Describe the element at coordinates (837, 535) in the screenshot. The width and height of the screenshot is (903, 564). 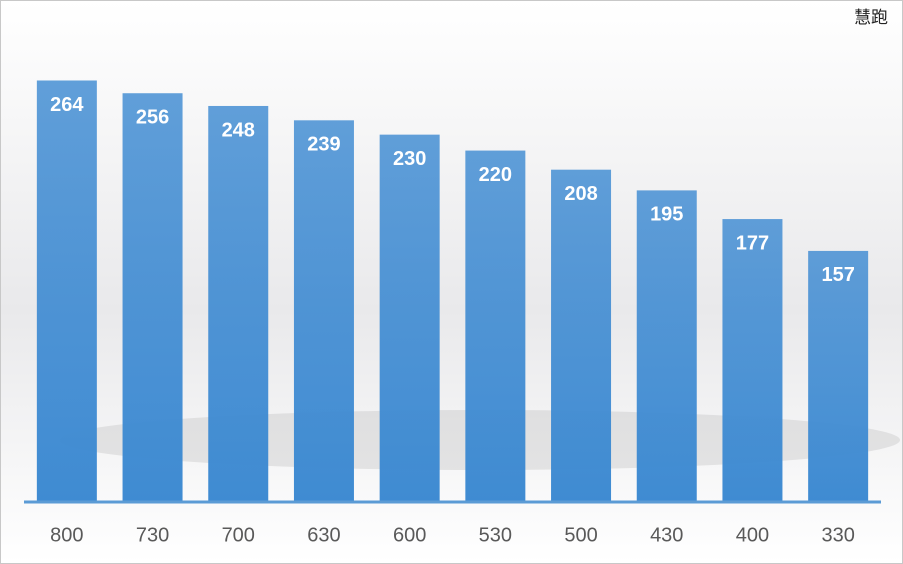
I see `x-tick-label: 330` at that location.